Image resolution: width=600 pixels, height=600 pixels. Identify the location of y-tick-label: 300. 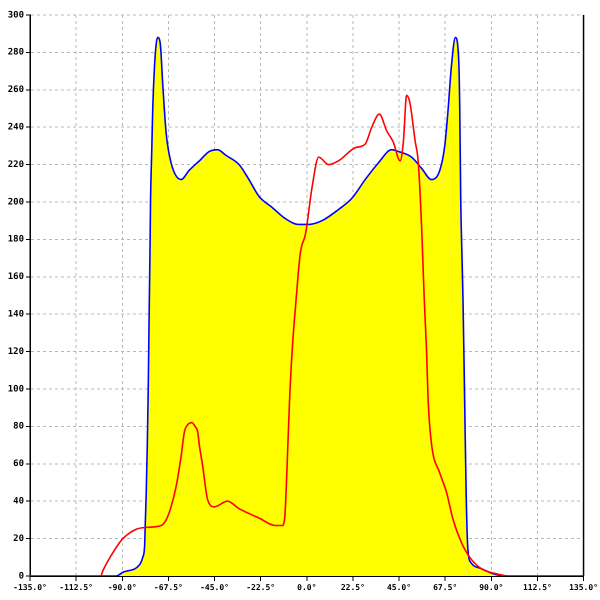
(16, 15).